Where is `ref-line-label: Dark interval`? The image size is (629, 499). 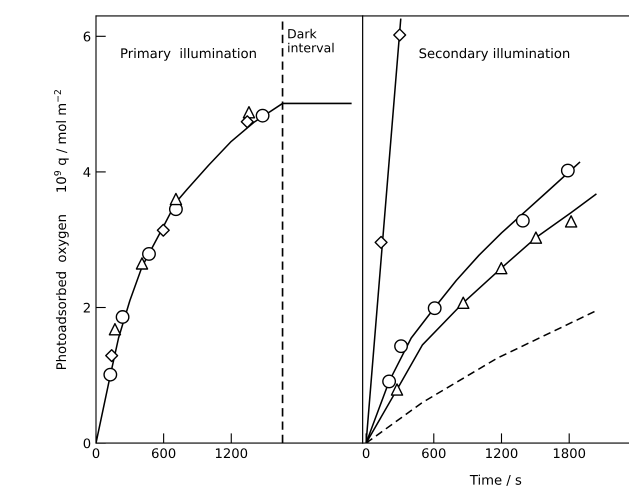
ref-line-label: Dark interval is located at coordinates (311, 40).